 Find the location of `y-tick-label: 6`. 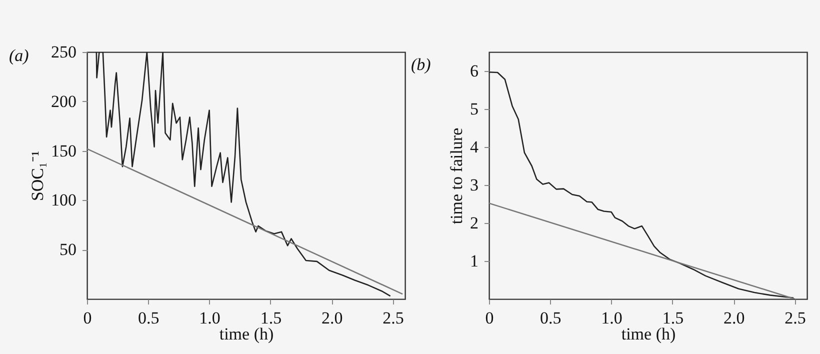

y-tick-label: 6 is located at coordinates (474, 71).